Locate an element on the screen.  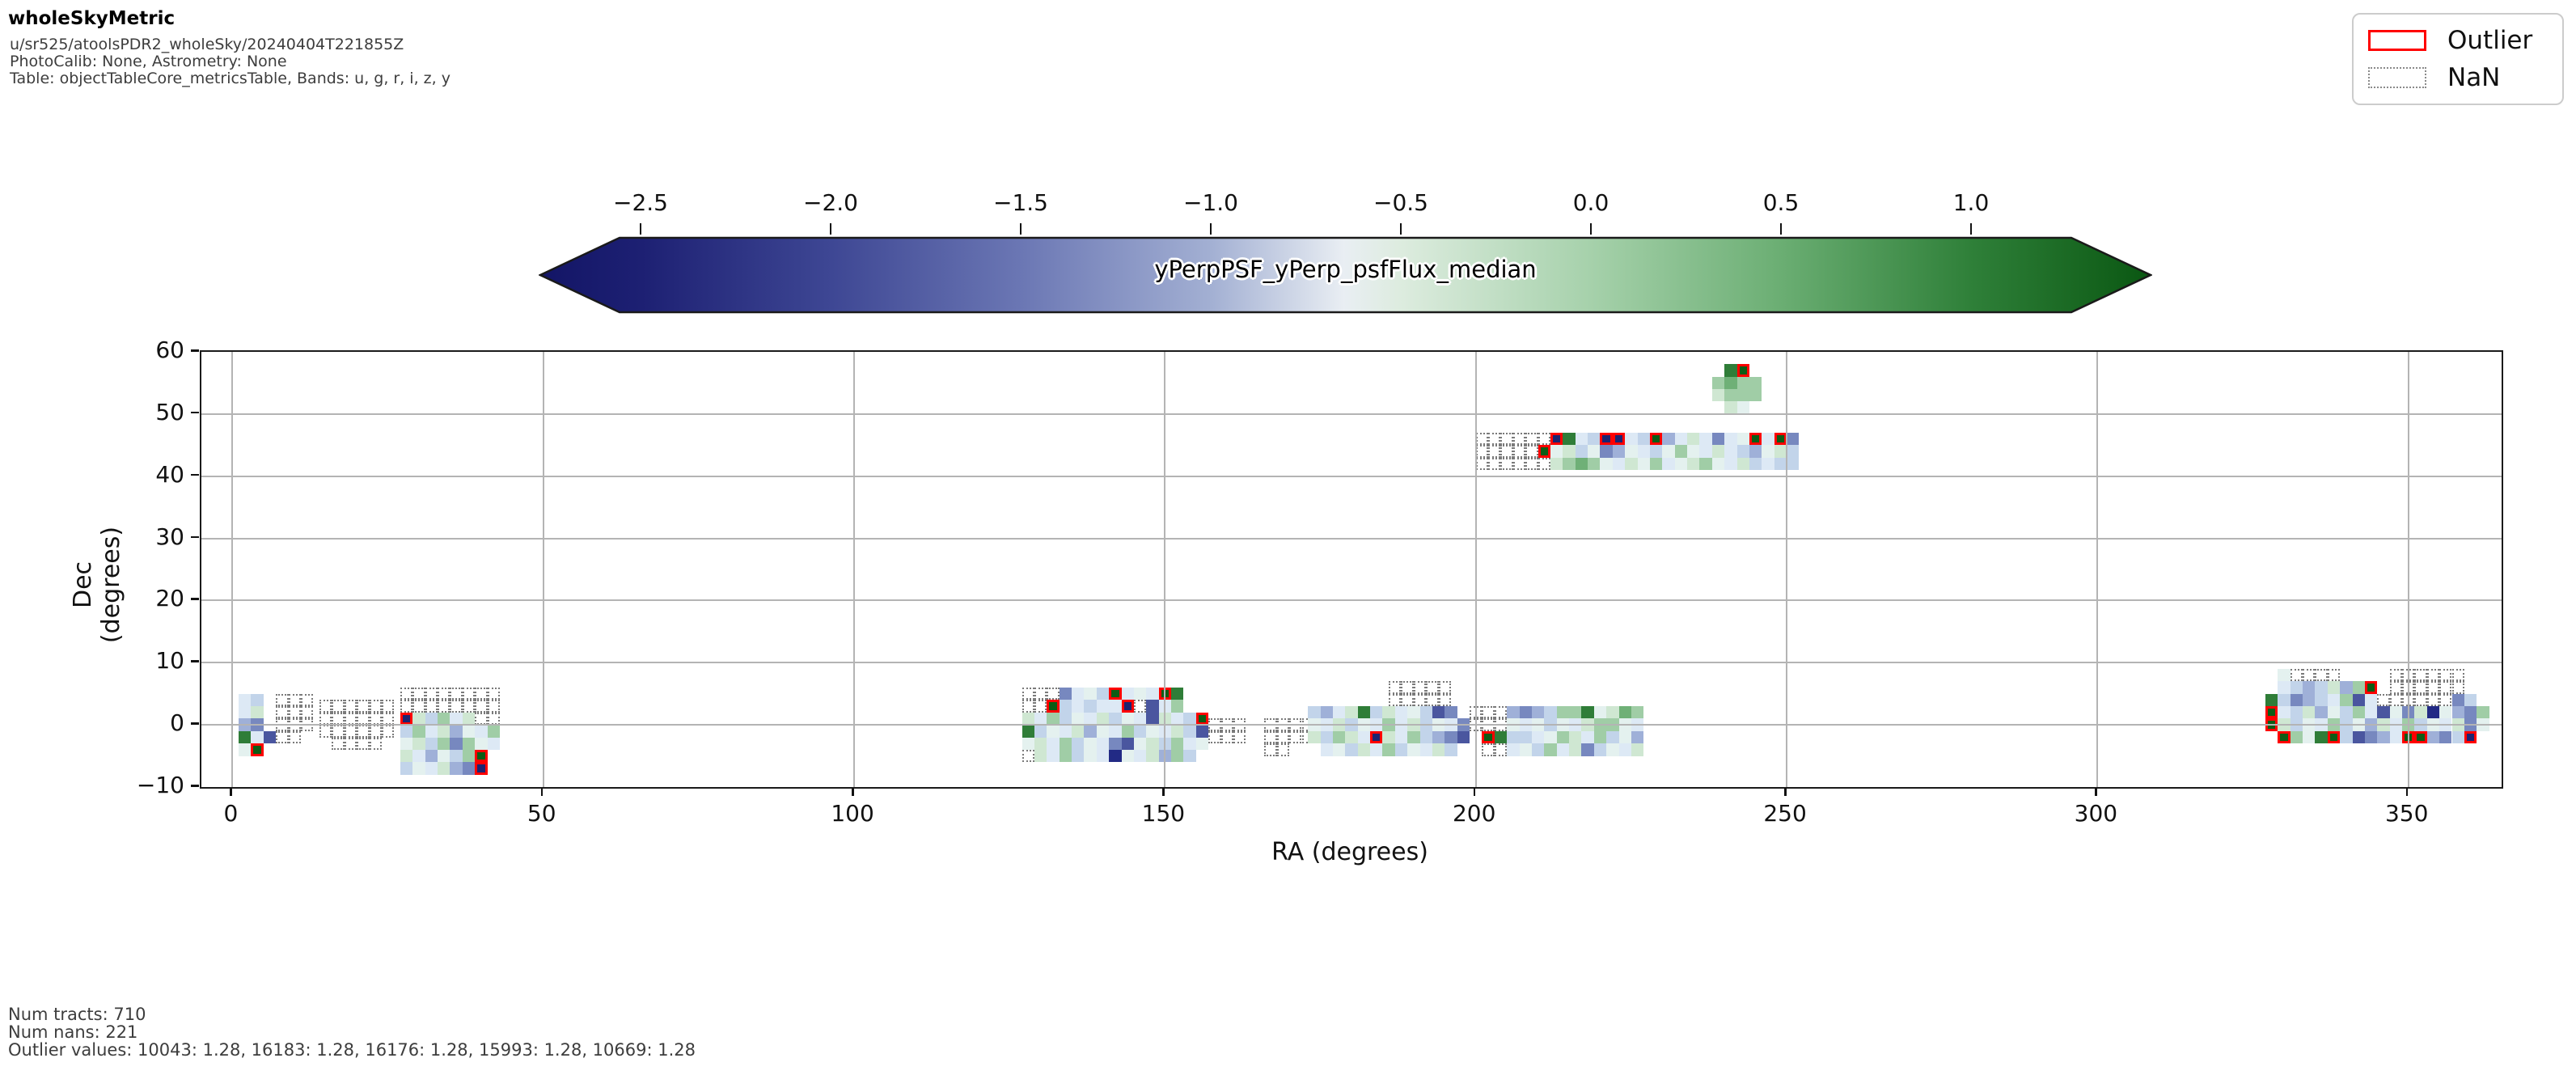
y-tick-label: 30 is located at coordinates (170, 536).